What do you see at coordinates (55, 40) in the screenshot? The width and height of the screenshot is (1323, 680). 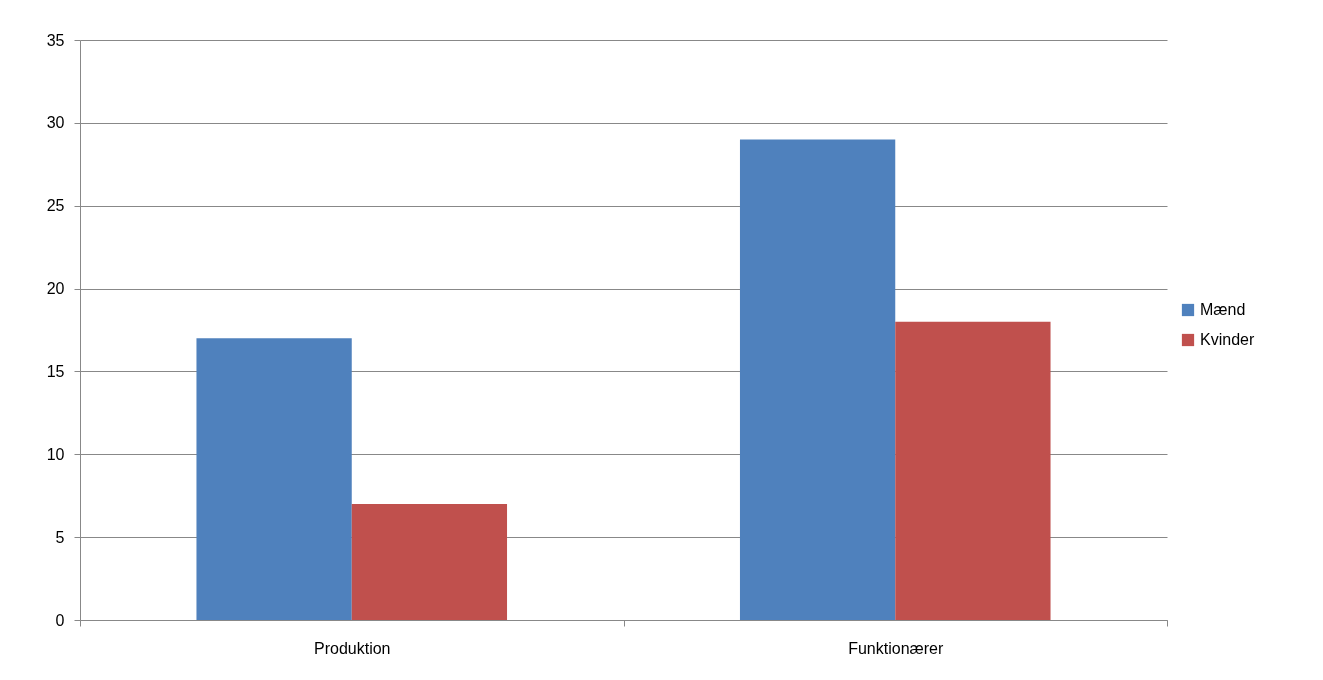 I see `y-tick-label: 35` at bounding box center [55, 40].